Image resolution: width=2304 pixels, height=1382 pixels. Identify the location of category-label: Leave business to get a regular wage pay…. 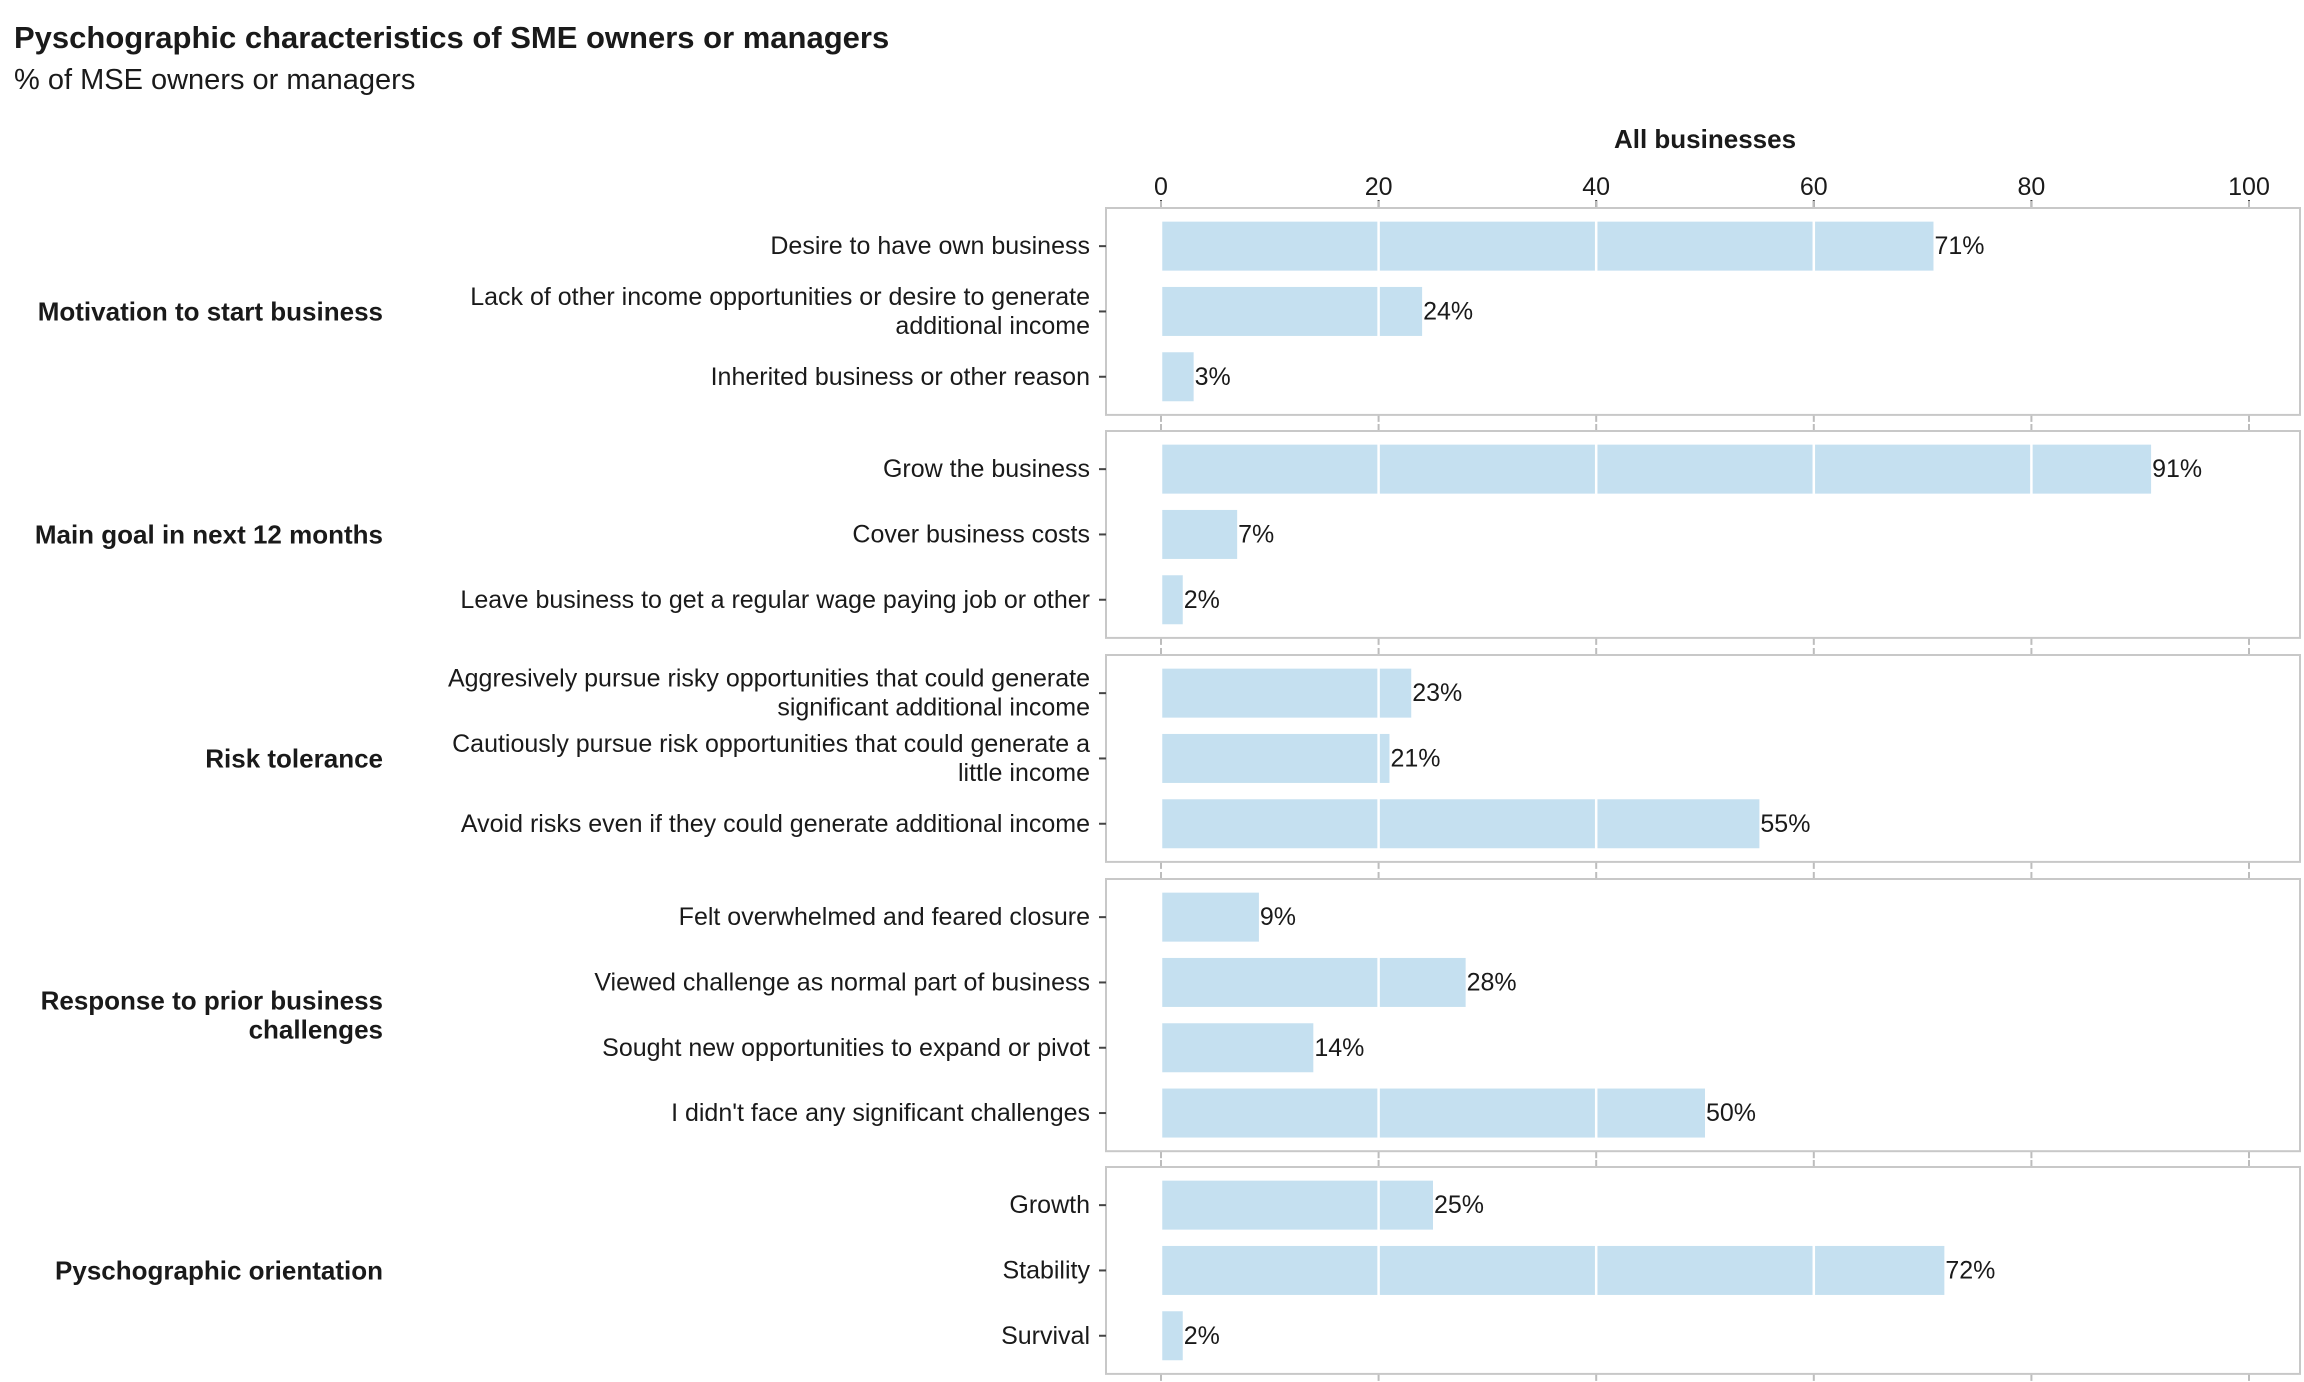
(775, 600).